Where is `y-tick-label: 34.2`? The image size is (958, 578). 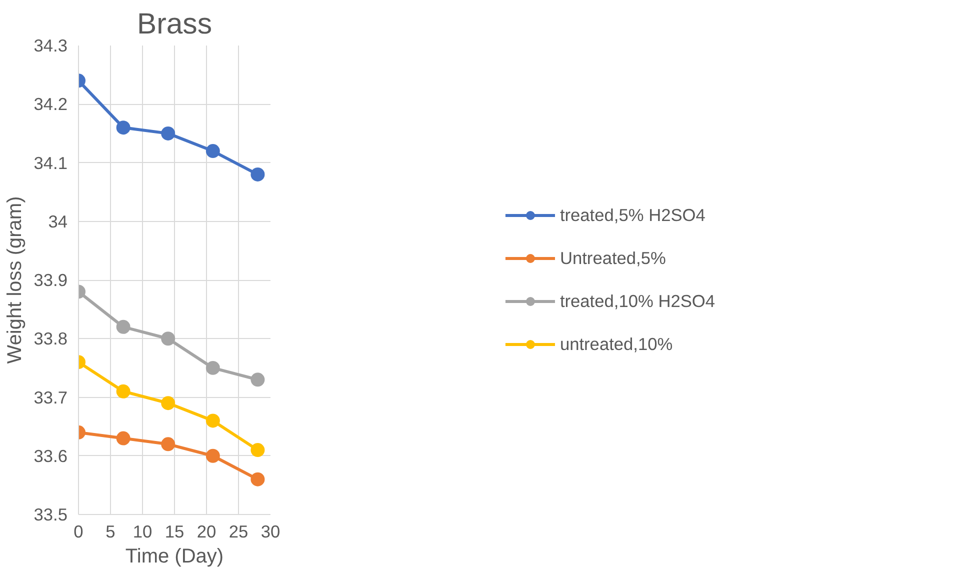 y-tick-label: 34.2 is located at coordinates (51, 104).